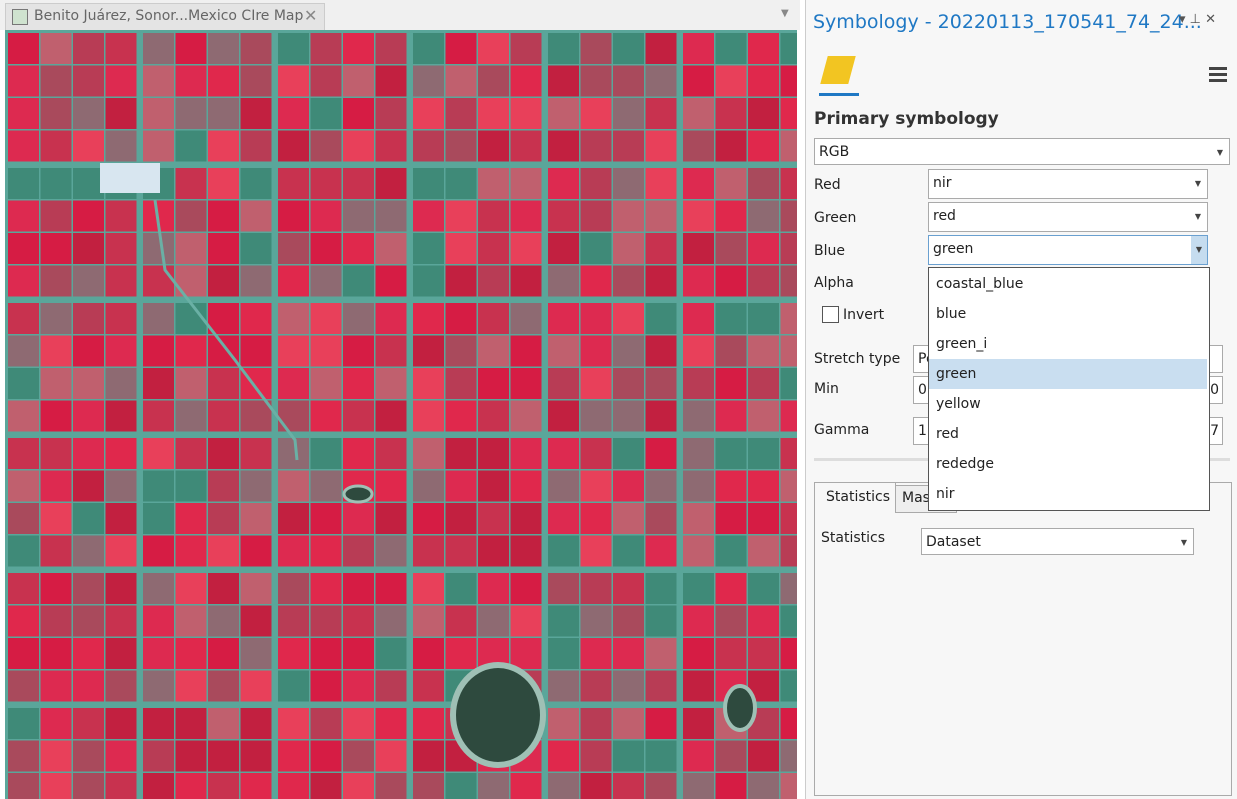 The height and width of the screenshot is (799, 1237). Describe the element at coordinates (838, 70) in the screenshot. I see `symbology-icon` at that location.